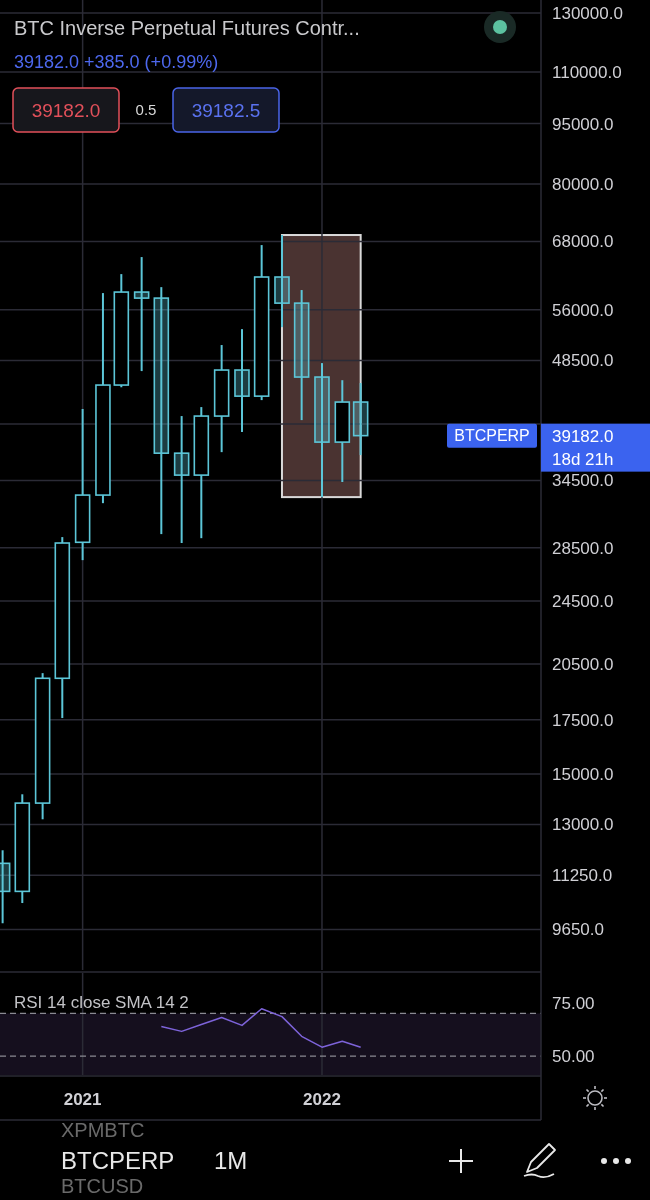 Image resolution: width=650 pixels, height=1200 pixels. Describe the element at coordinates (583, 774) in the screenshot. I see `y-tick-label: 15000.0` at that location.